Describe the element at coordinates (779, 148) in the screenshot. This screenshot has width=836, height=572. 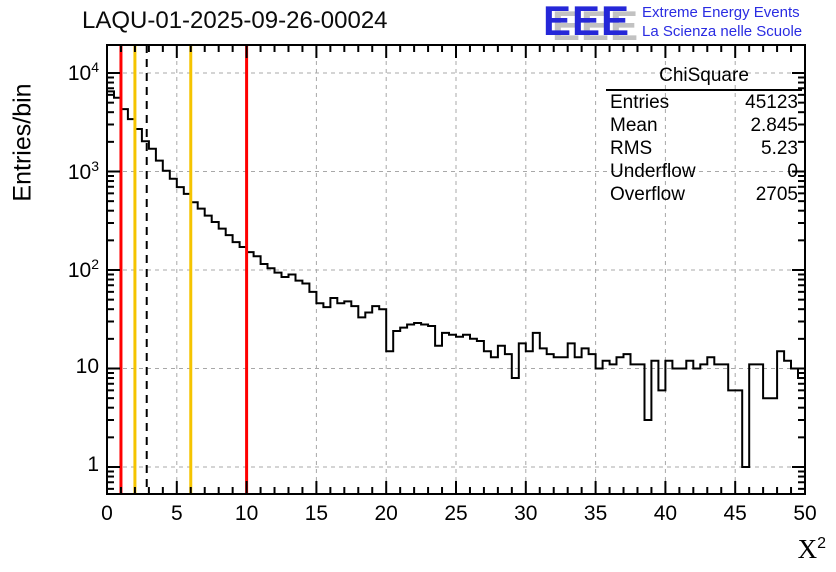
I see `stats-value: 5.23` at that location.